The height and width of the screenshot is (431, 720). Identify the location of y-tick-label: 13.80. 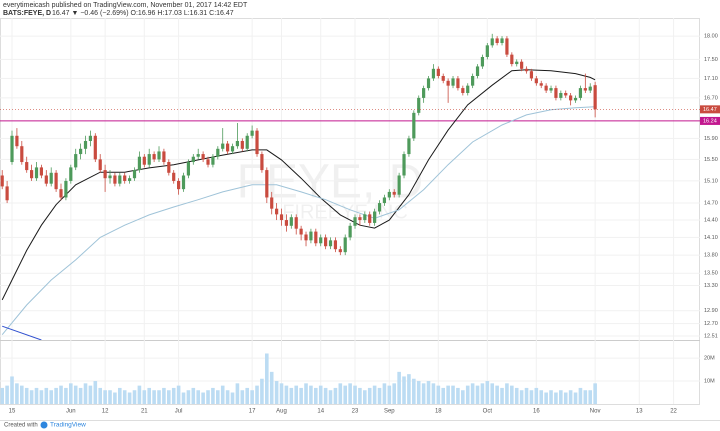
(711, 256).